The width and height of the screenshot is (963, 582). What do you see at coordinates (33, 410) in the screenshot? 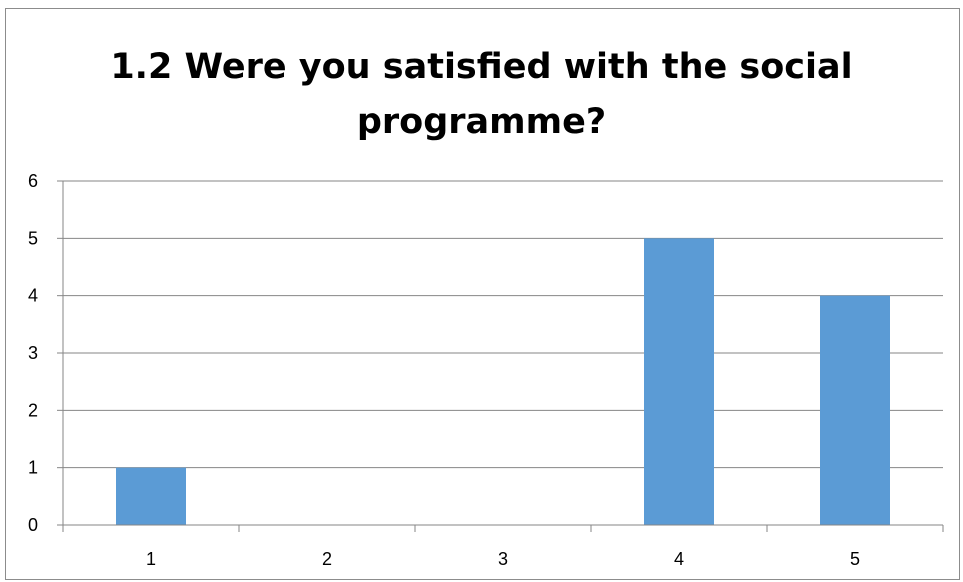
I see `y-tick-label-2: 2` at bounding box center [33, 410].